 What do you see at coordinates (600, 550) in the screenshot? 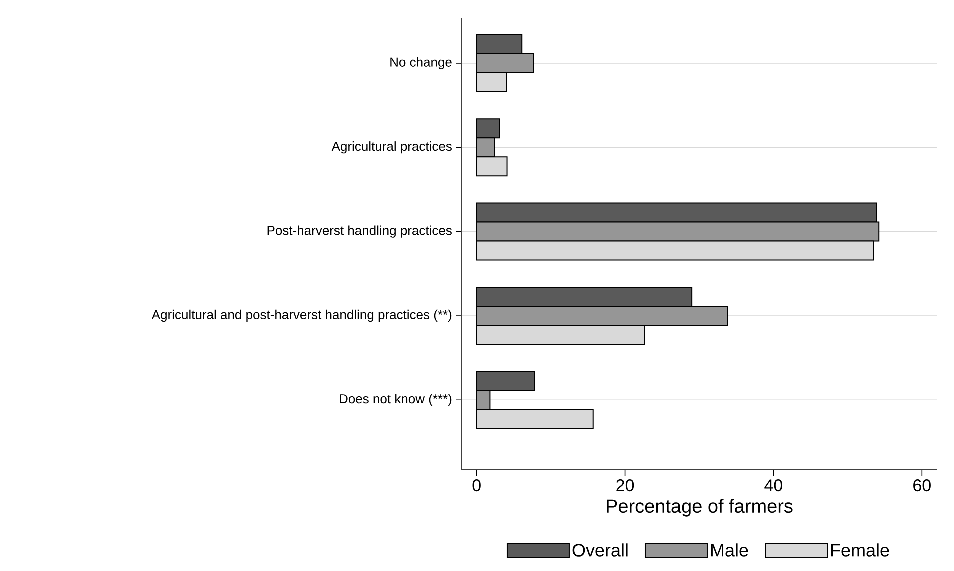
I see `legend-label: Overall` at bounding box center [600, 550].